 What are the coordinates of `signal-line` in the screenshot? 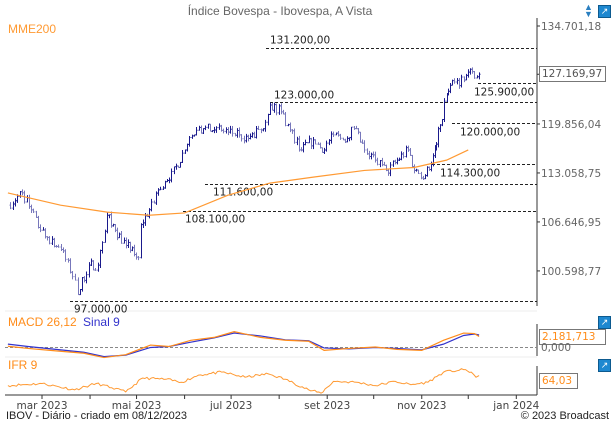 It's located at (243, 345).